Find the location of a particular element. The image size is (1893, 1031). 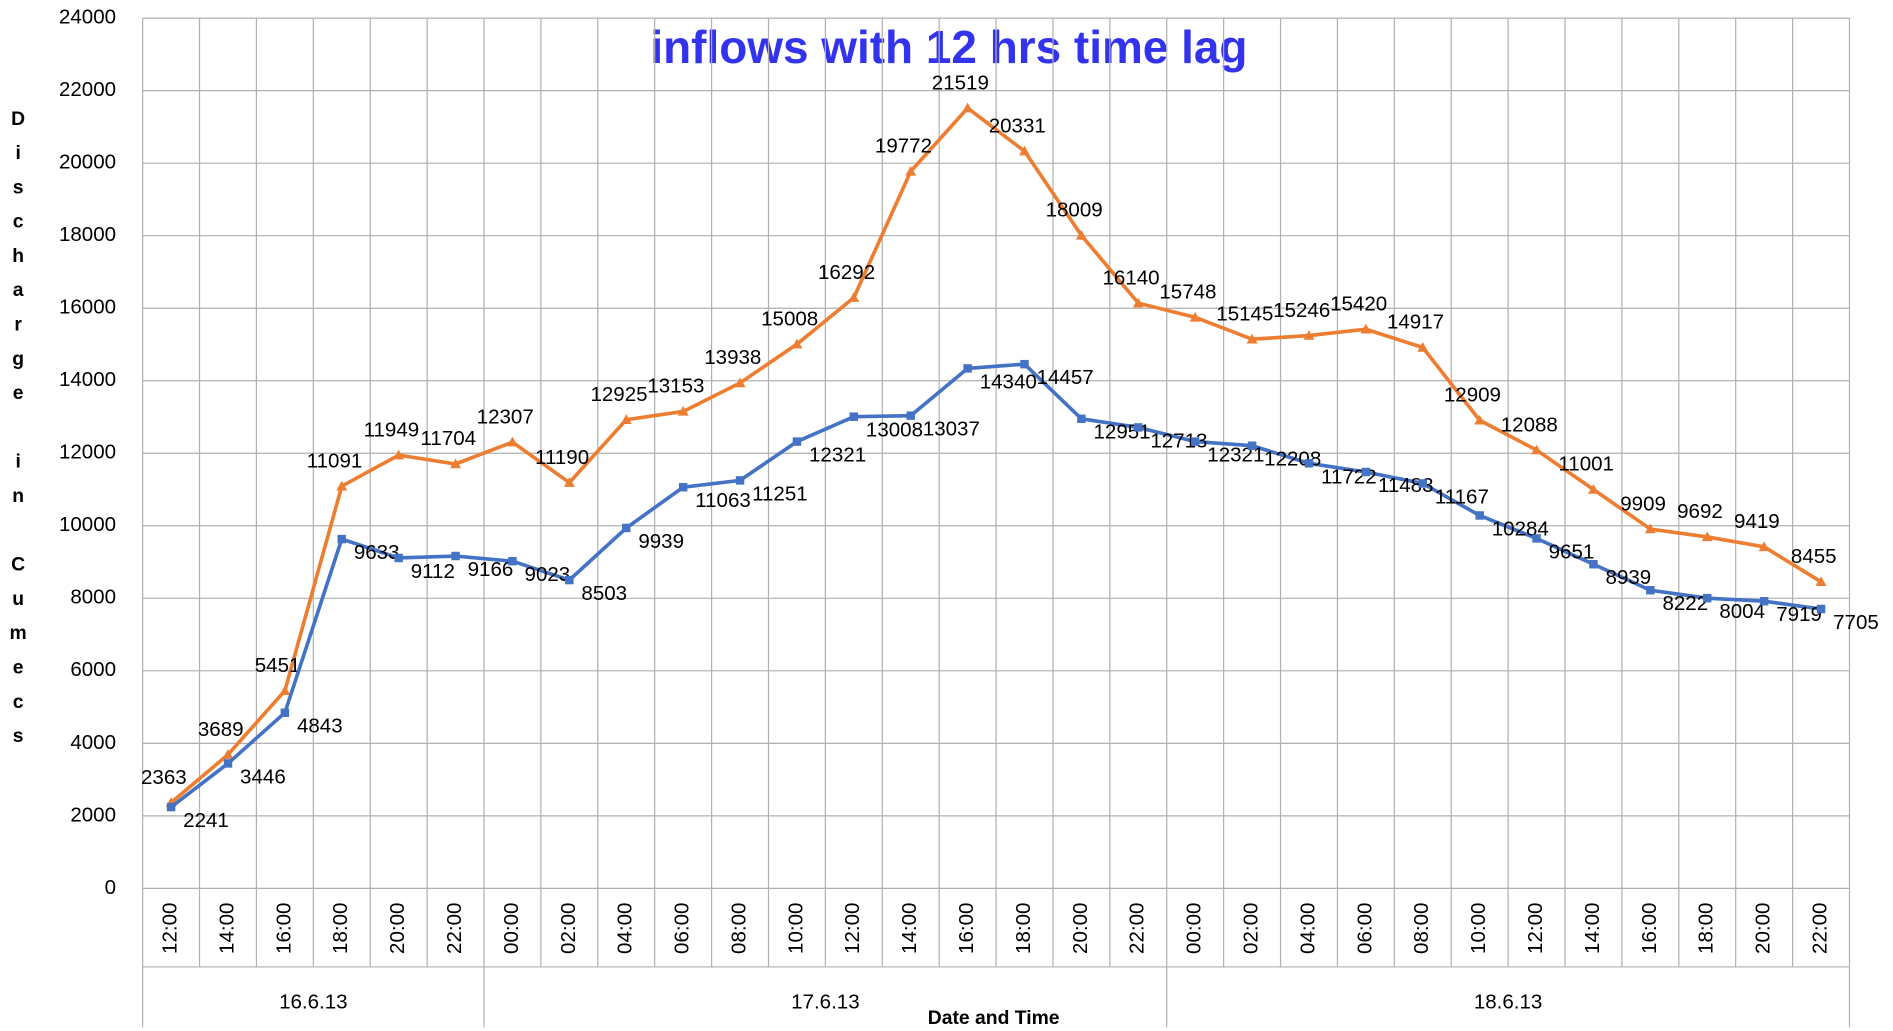

y-tick-label: 24000 is located at coordinates (87, 17).